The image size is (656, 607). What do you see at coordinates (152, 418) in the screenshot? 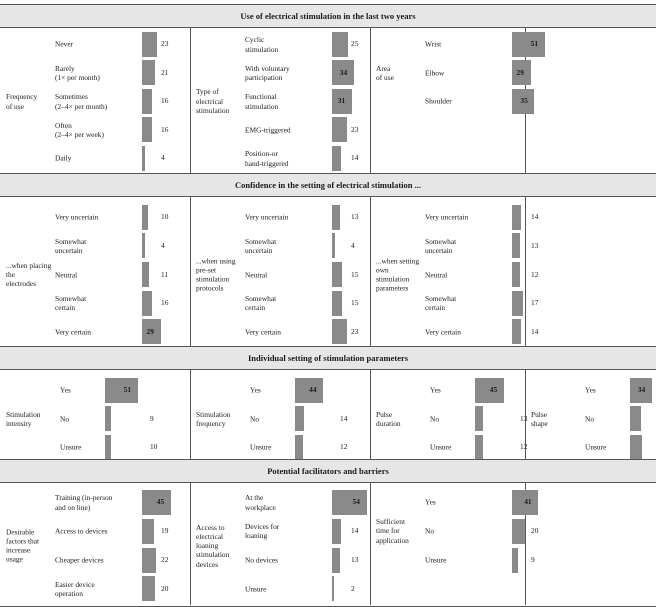
I see `value-label: 9` at bounding box center [152, 418].